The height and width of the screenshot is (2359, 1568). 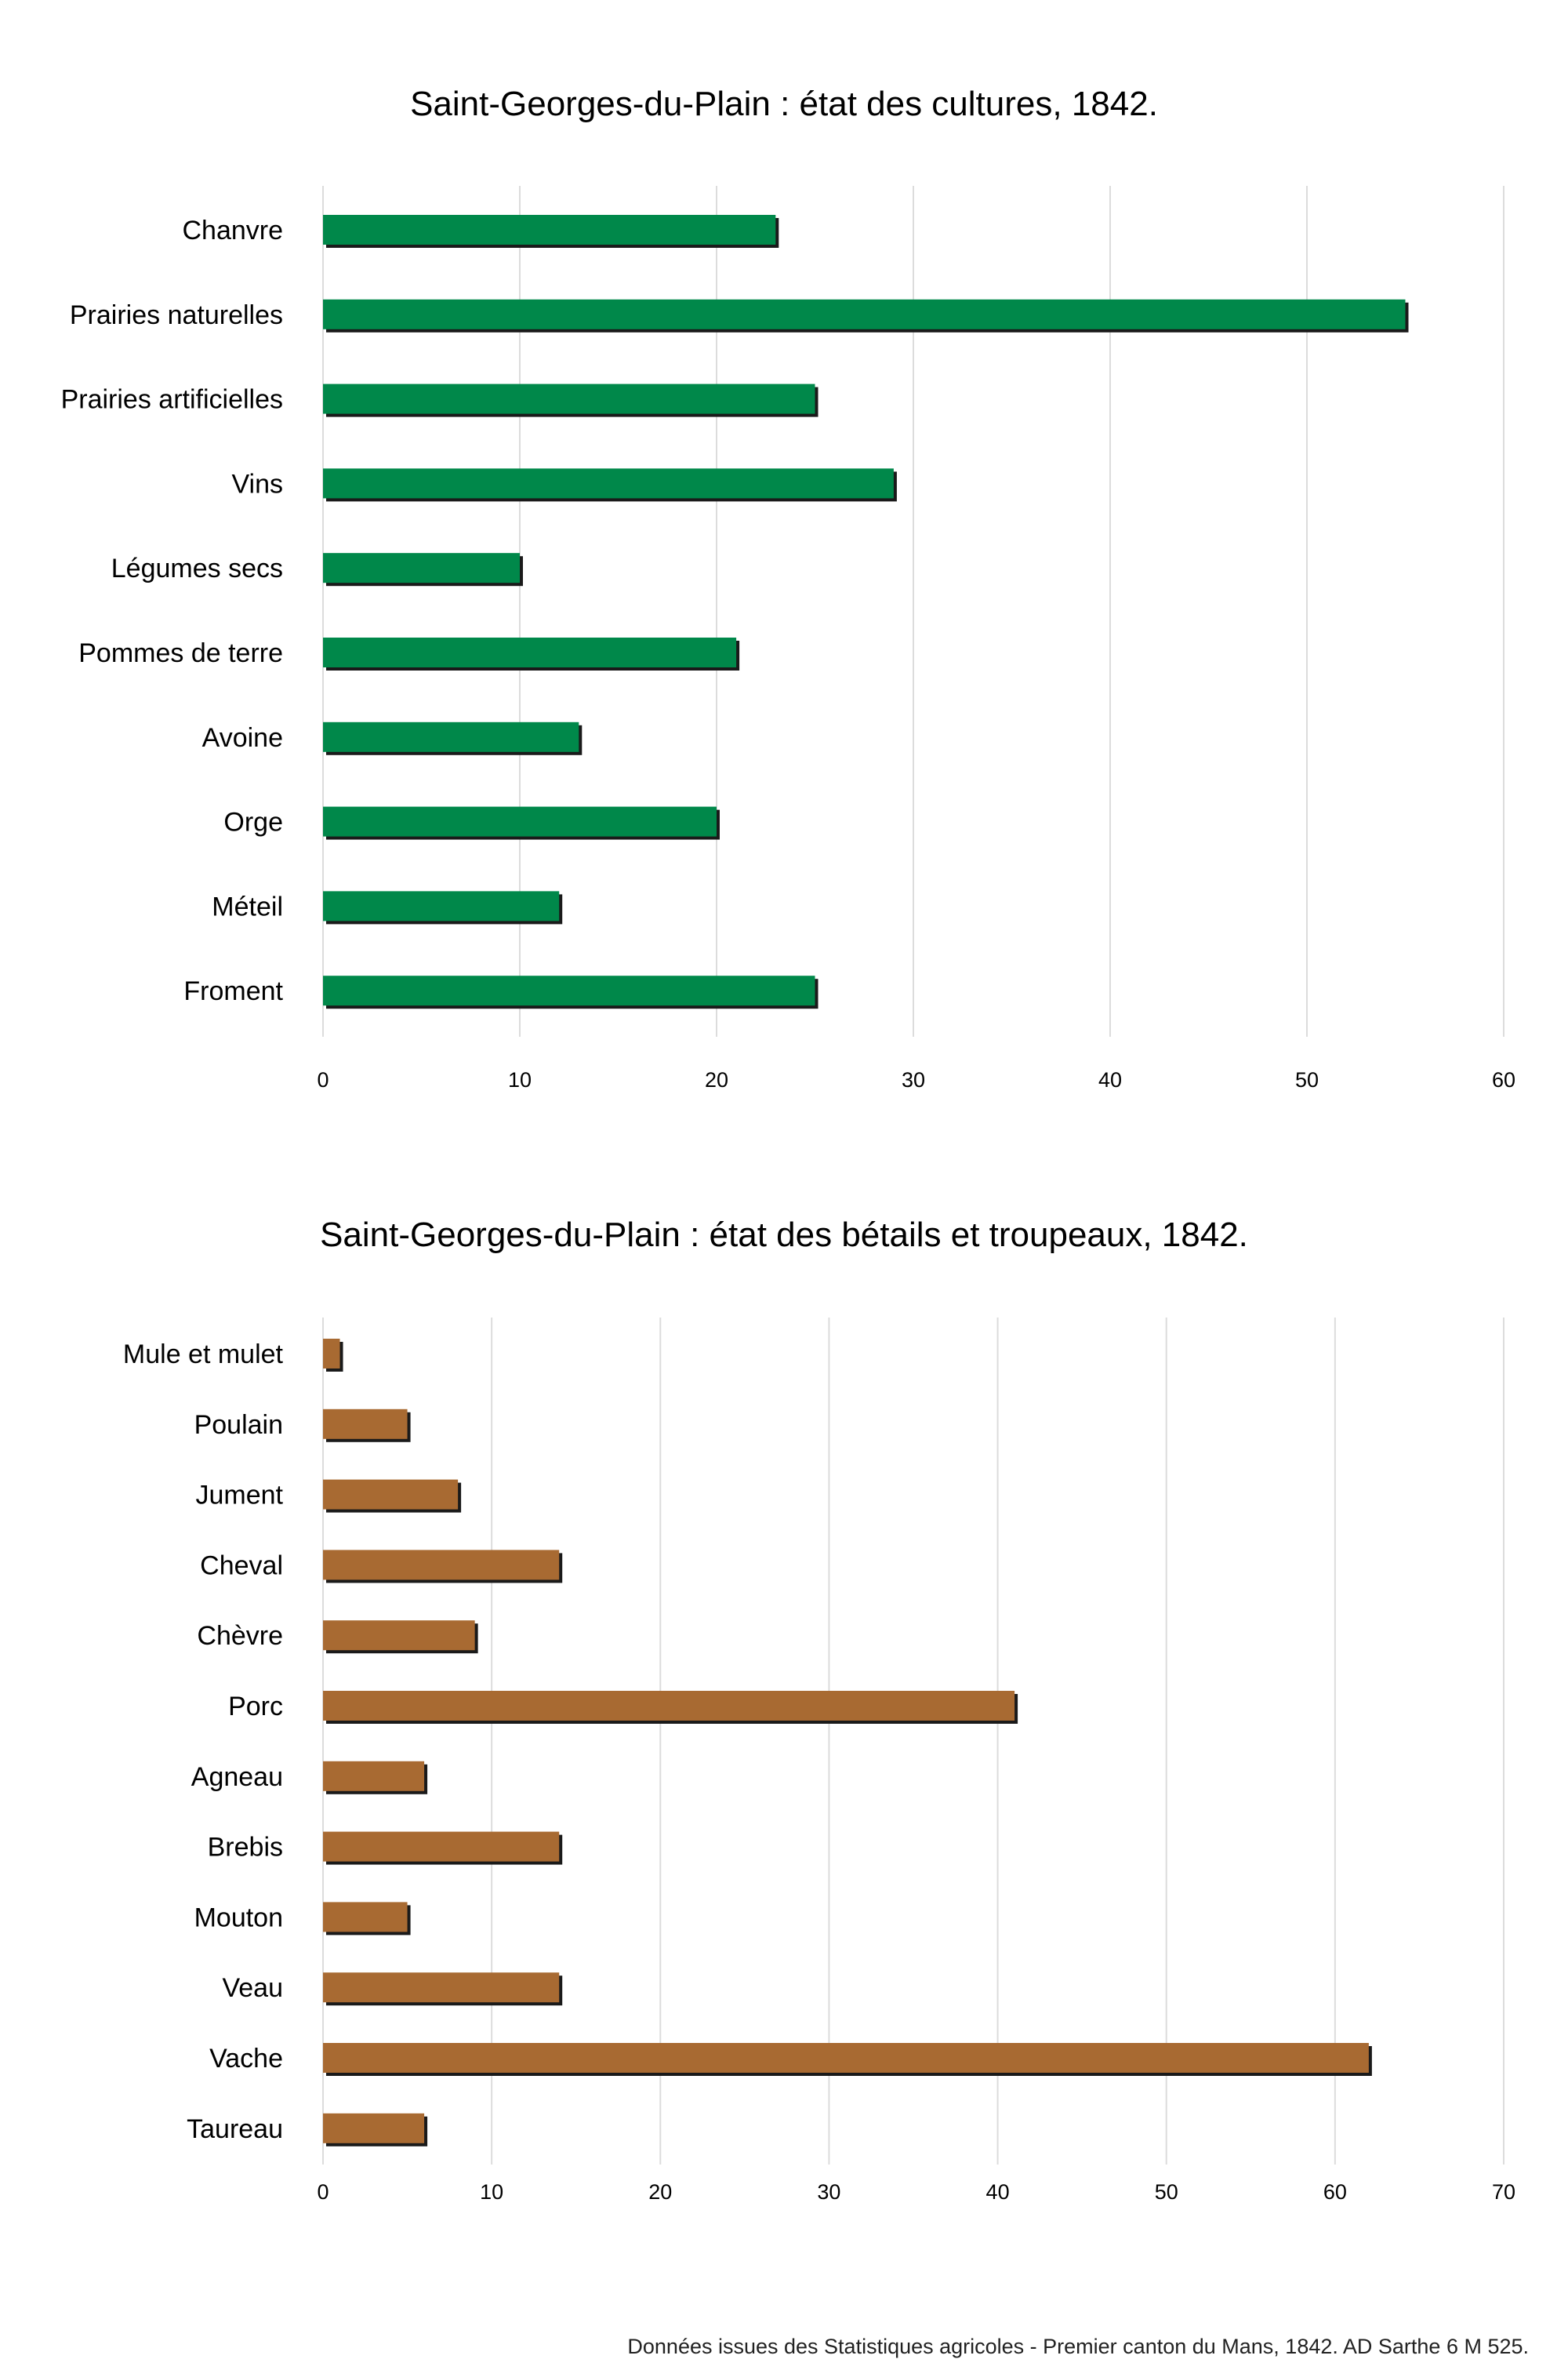 What do you see at coordinates (241, 1565) in the screenshot?
I see `category-label: Cheval` at bounding box center [241, 1565].